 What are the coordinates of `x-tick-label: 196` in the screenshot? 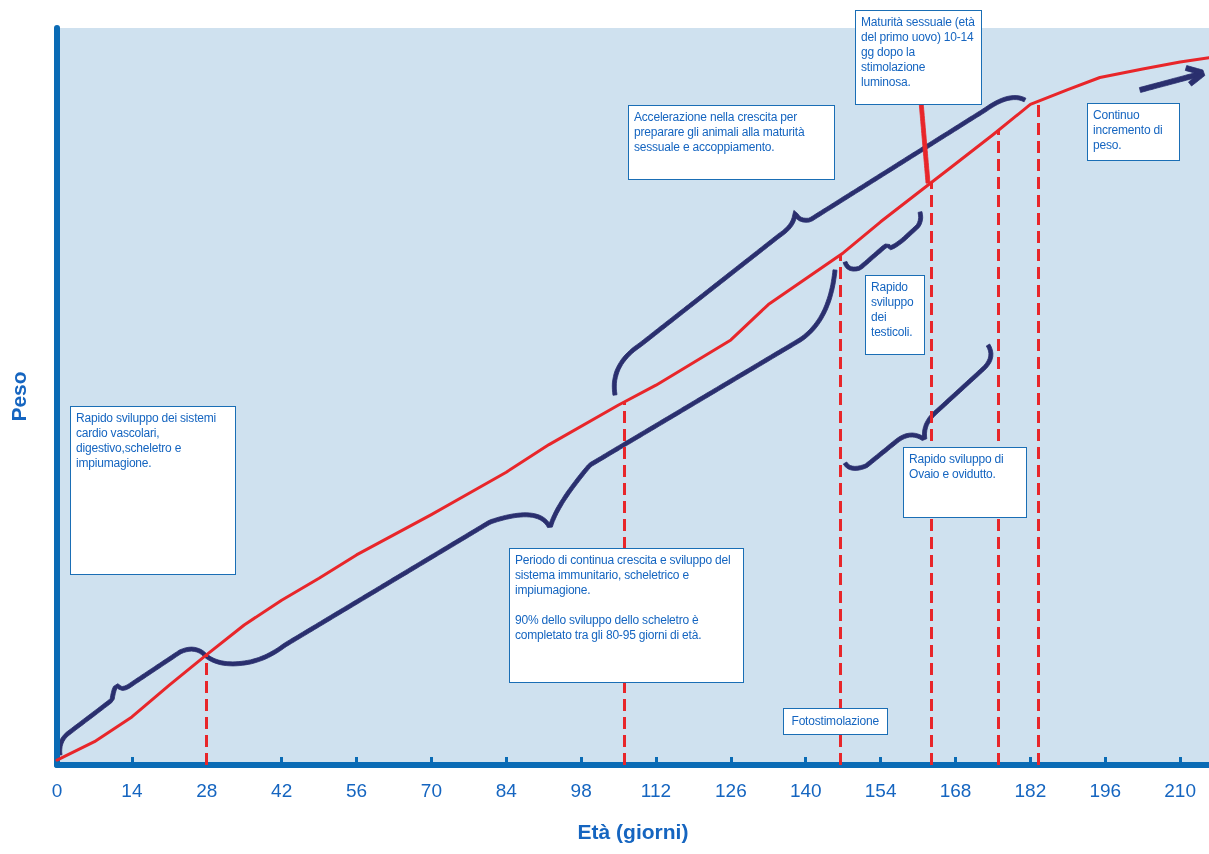 It's located at (1105, 790).